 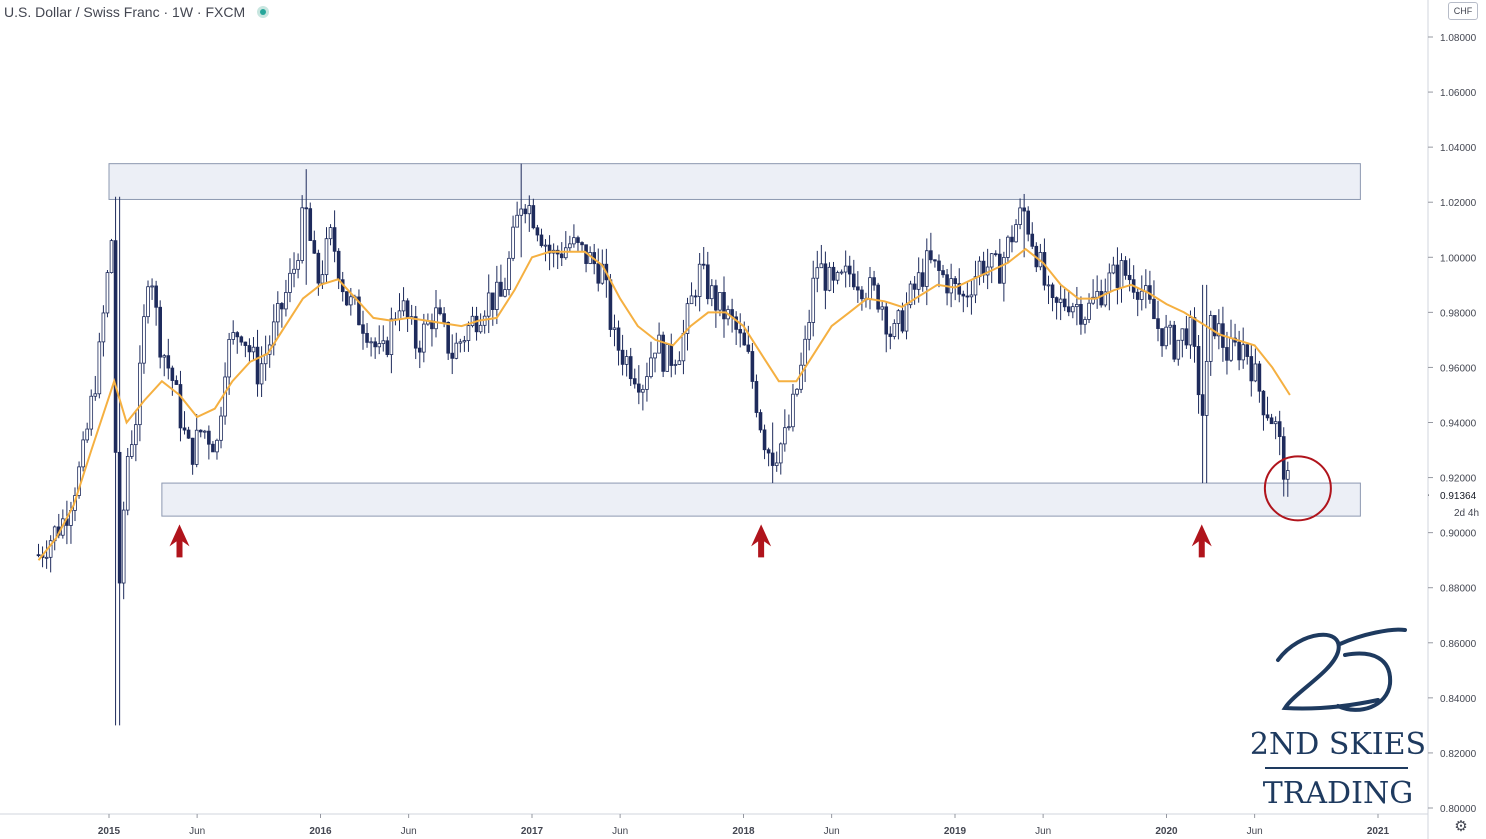 What do you see at coordinates (1461, 826) in the screenshot?
I see `gear-icon: ⚙` at bounding box center [1461, 826].